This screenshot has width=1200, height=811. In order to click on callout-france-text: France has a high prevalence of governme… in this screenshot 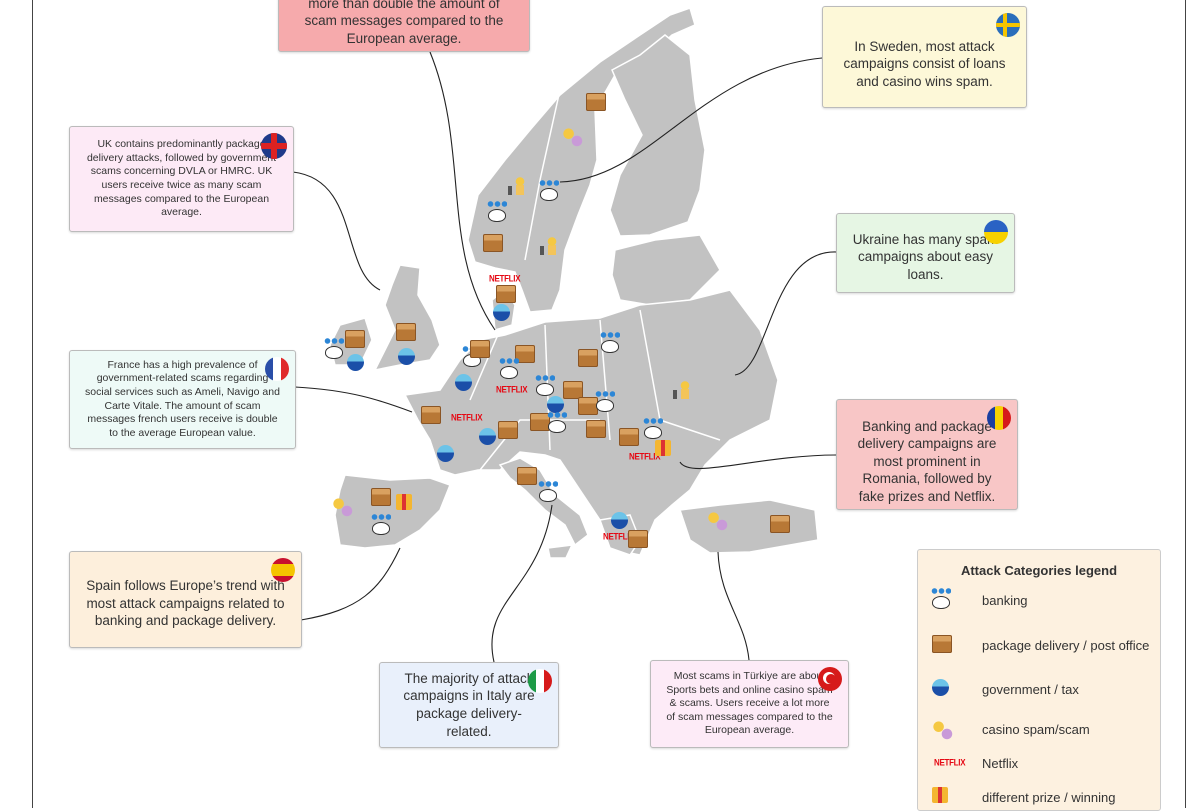, I will do `click(182, 398)`.